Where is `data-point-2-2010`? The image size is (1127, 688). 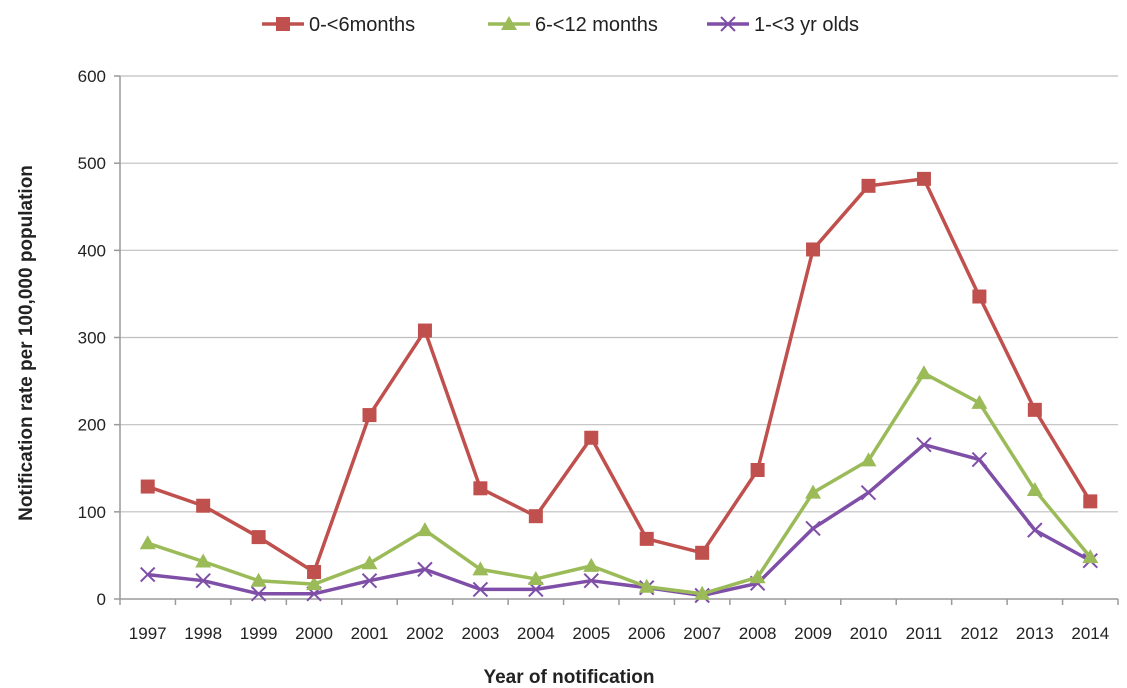 data-point-2-2010 is located at coordinates (868, 492).